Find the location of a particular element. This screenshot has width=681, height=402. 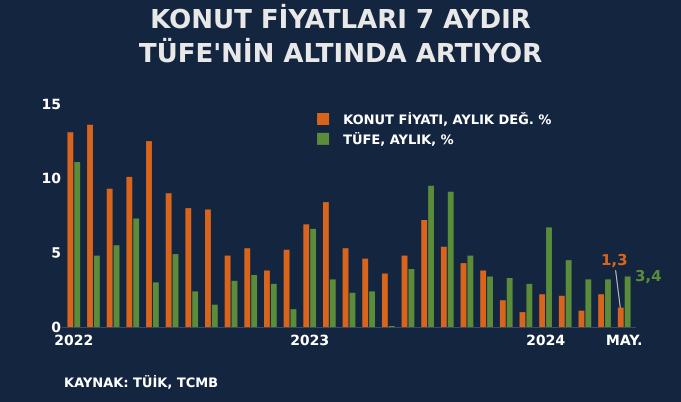

text: KAYNAK: TÜİK, TCMB is located at coordinates (141, 382).